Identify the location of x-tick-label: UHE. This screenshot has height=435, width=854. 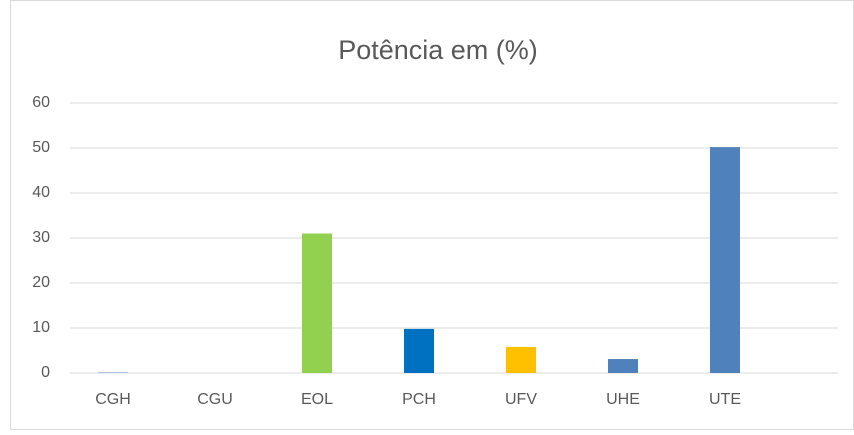
(623, 399).